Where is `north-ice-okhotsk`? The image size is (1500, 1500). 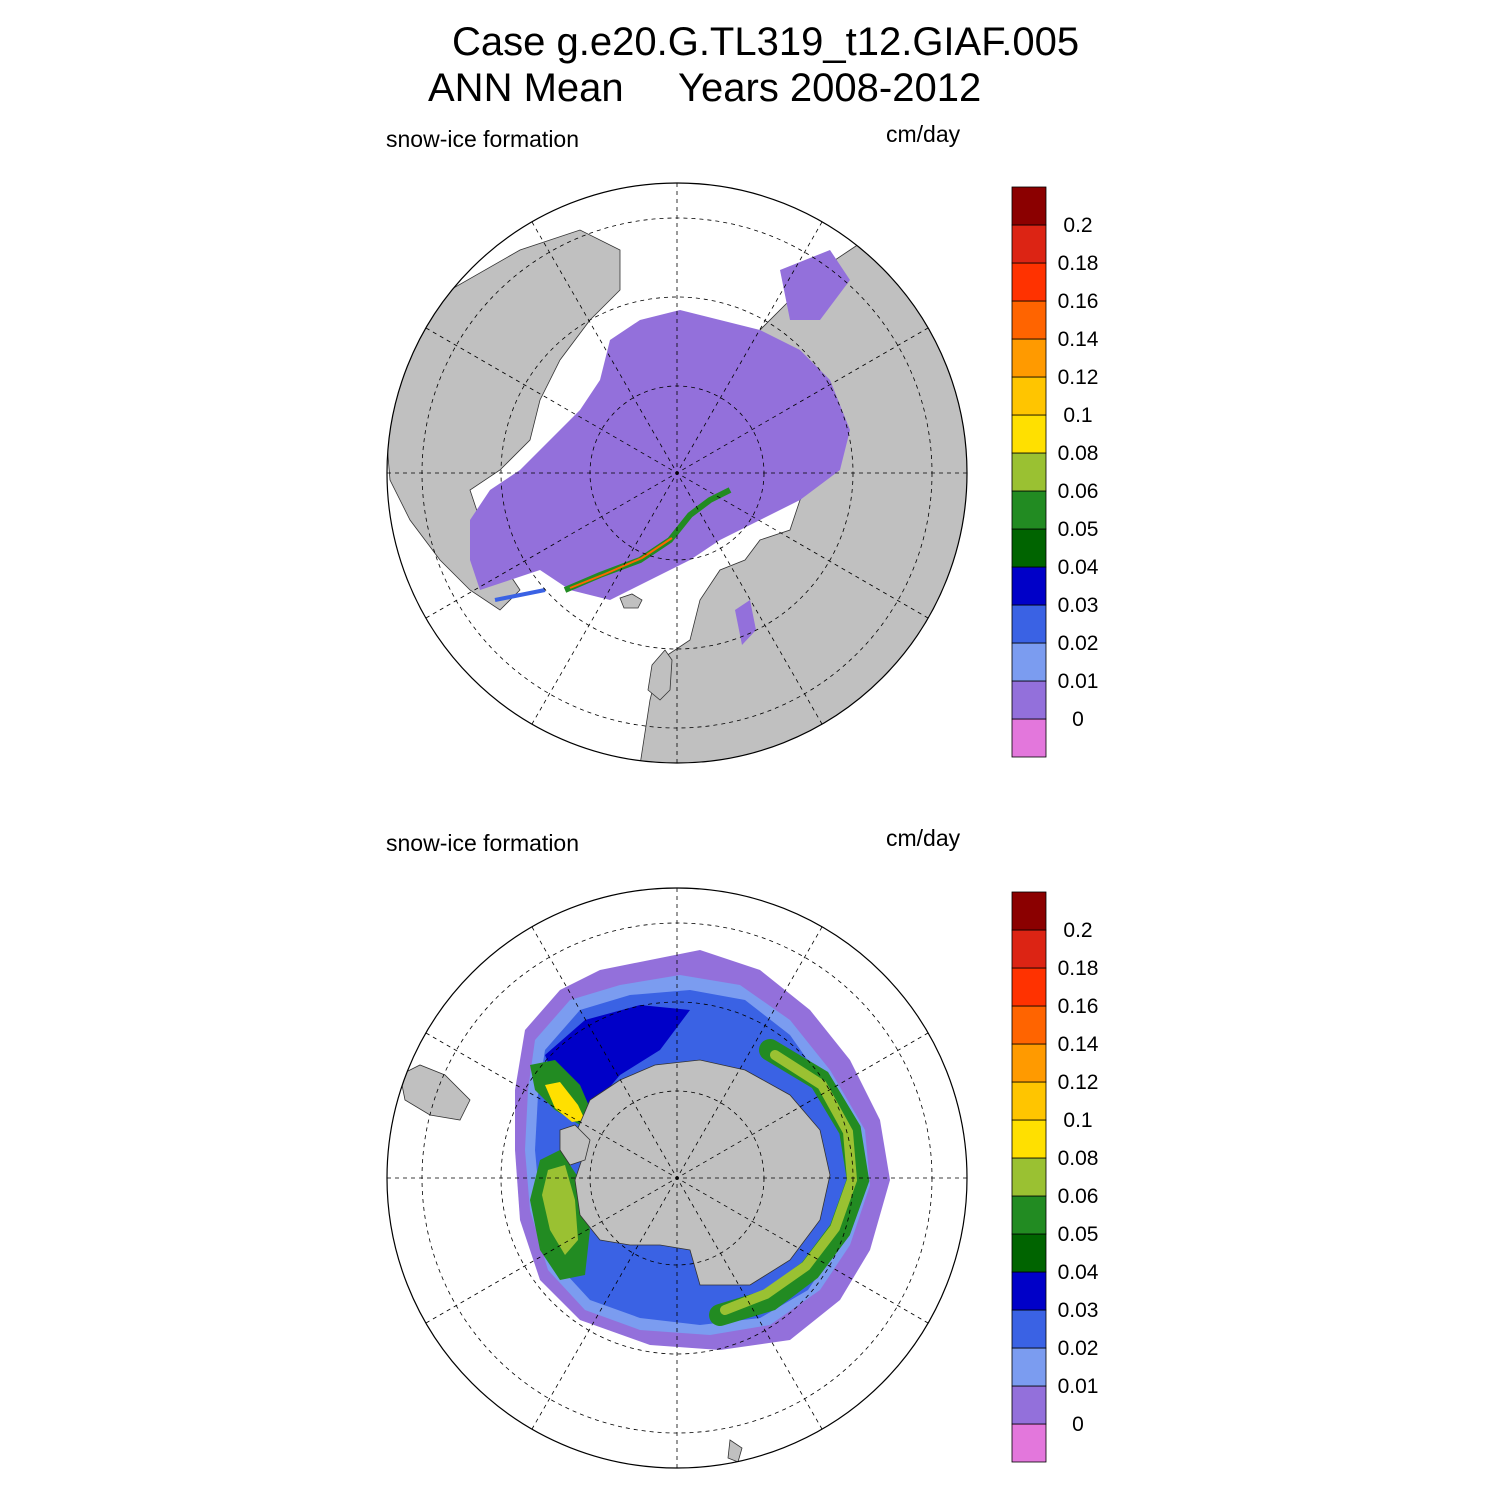 north-ice-okhotsk is located at coordinates (815, 285).